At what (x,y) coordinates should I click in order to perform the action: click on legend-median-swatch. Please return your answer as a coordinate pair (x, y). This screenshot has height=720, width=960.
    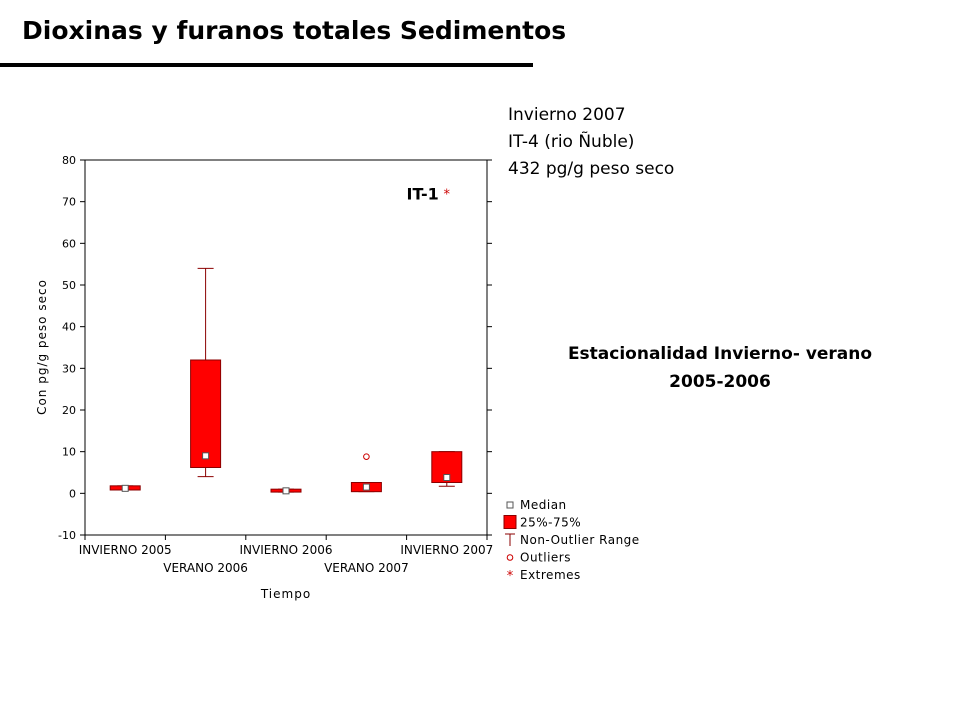
    Looking at the image, I should click on (510, 505).